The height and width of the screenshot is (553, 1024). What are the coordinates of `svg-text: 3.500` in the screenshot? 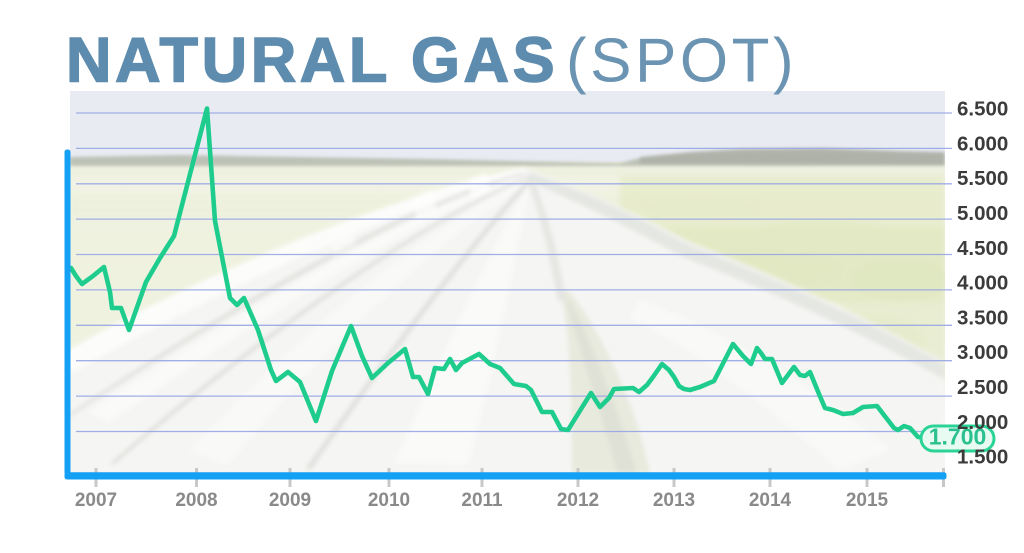 It's located at (982, 317).